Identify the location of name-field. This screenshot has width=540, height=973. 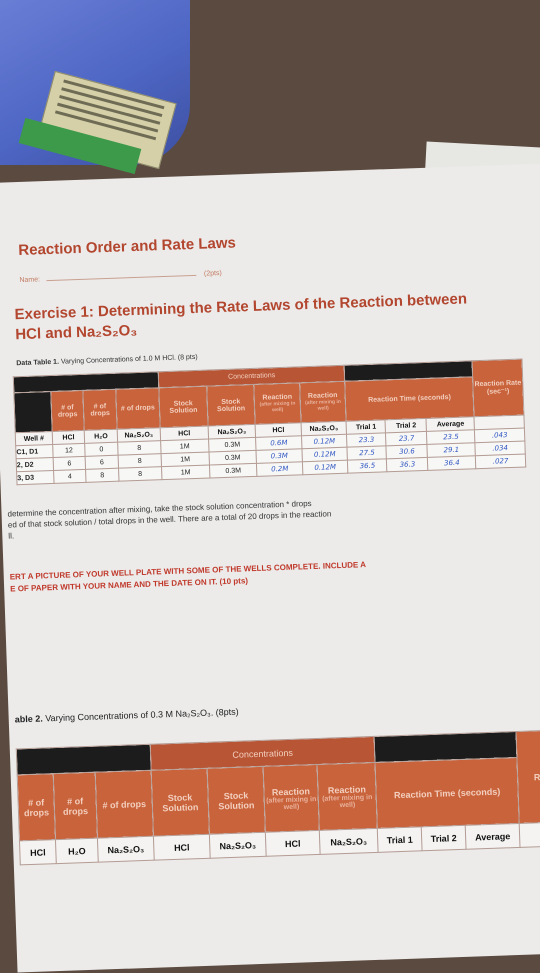
(120, 274).